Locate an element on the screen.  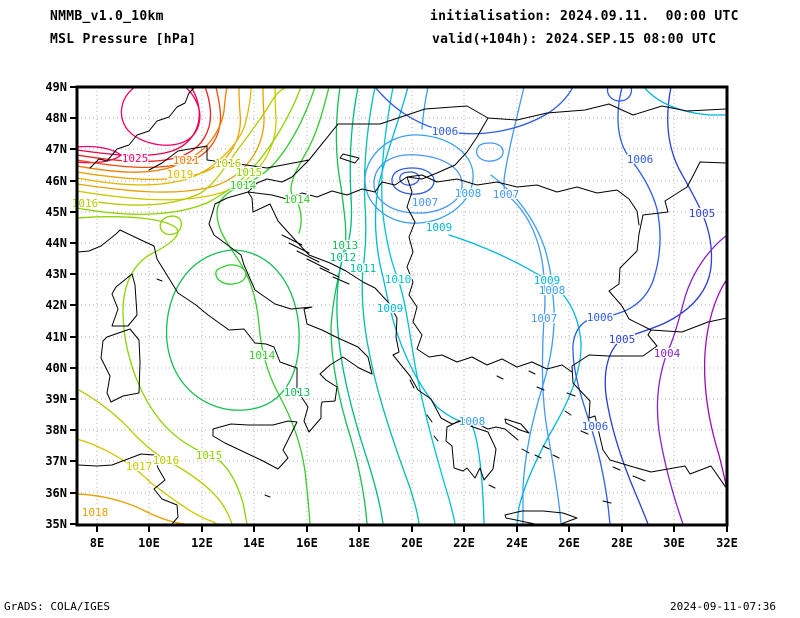
coastline-black-sea is located at coordinates (667, 246).